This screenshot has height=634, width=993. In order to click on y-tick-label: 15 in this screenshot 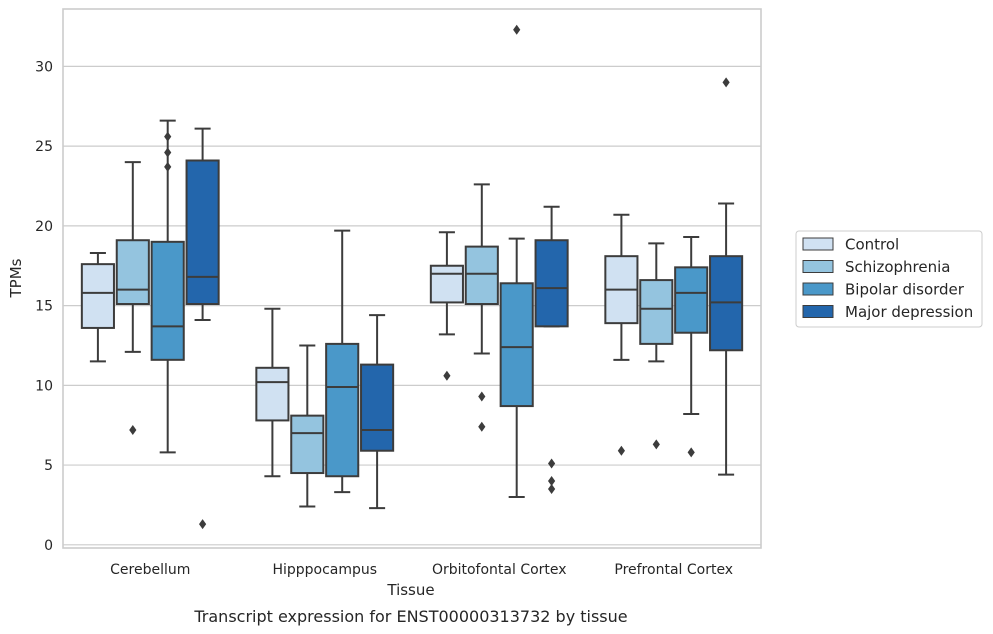, I will do `click(44, 307)`.